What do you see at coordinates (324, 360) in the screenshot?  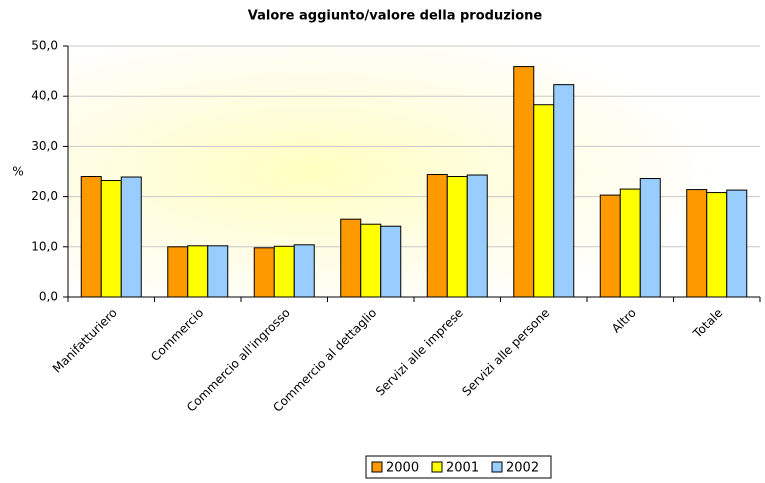 I see `x-tick-label: Commercio al dettaglio` at bounding box center [324, 360].